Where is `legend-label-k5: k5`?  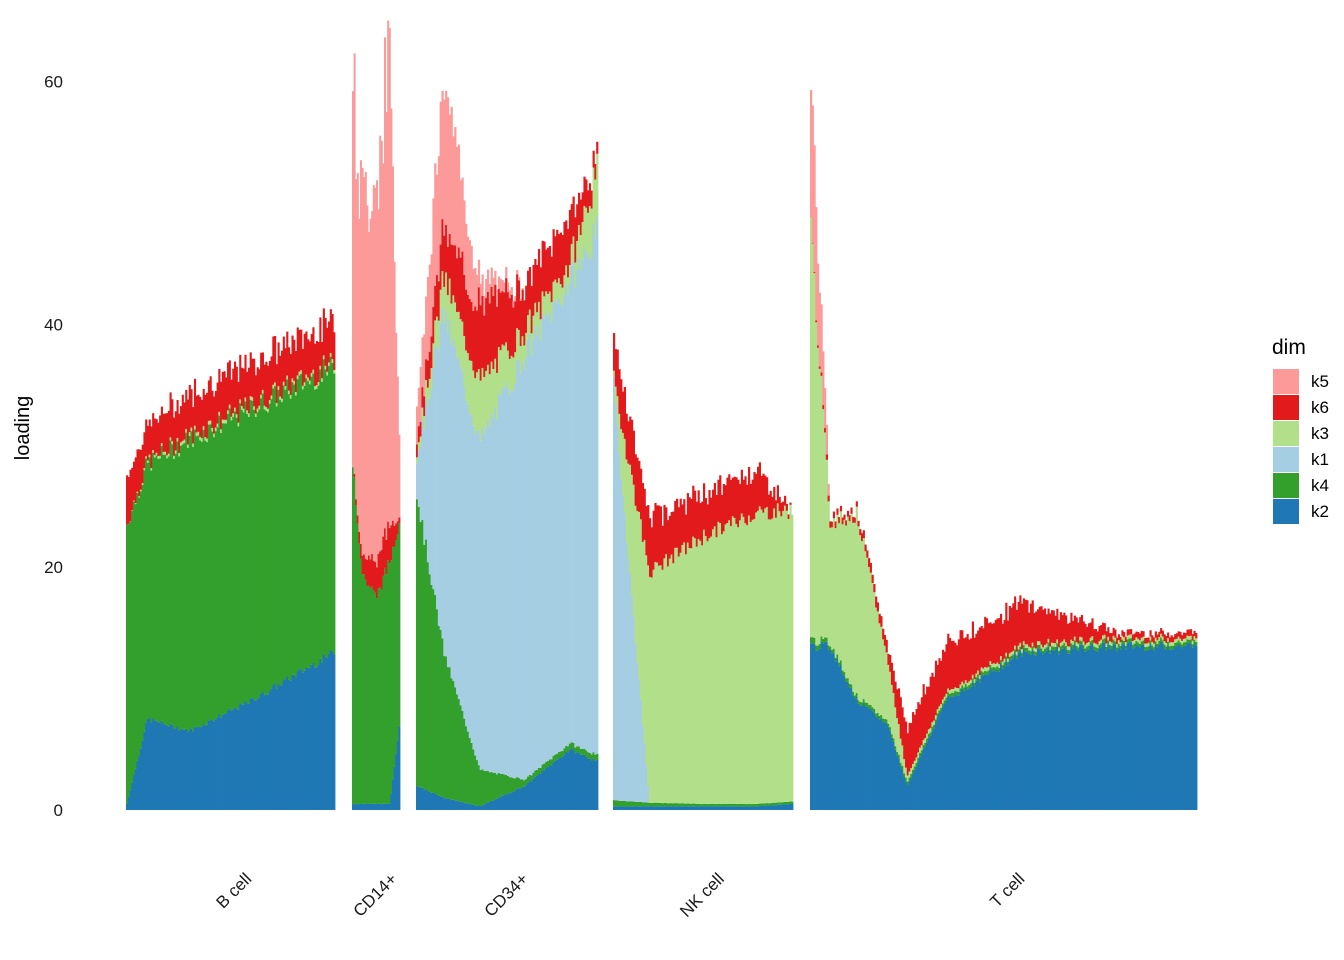
legend-label-k5: k5 is located at coordinates (1320, 381).